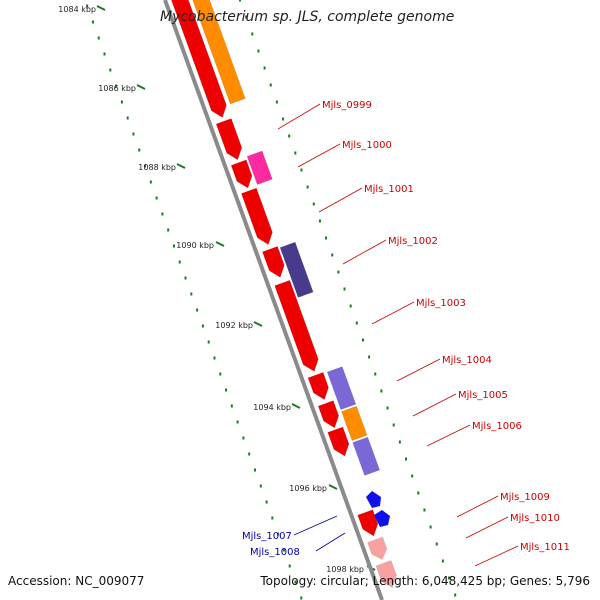 The image size is (600, 600). What do you see at coordinates (307, 17) in the screenshot?
I see `genome-title: Mycobacterium sp. JLS, complete genome` at bounding box center [307, 17].